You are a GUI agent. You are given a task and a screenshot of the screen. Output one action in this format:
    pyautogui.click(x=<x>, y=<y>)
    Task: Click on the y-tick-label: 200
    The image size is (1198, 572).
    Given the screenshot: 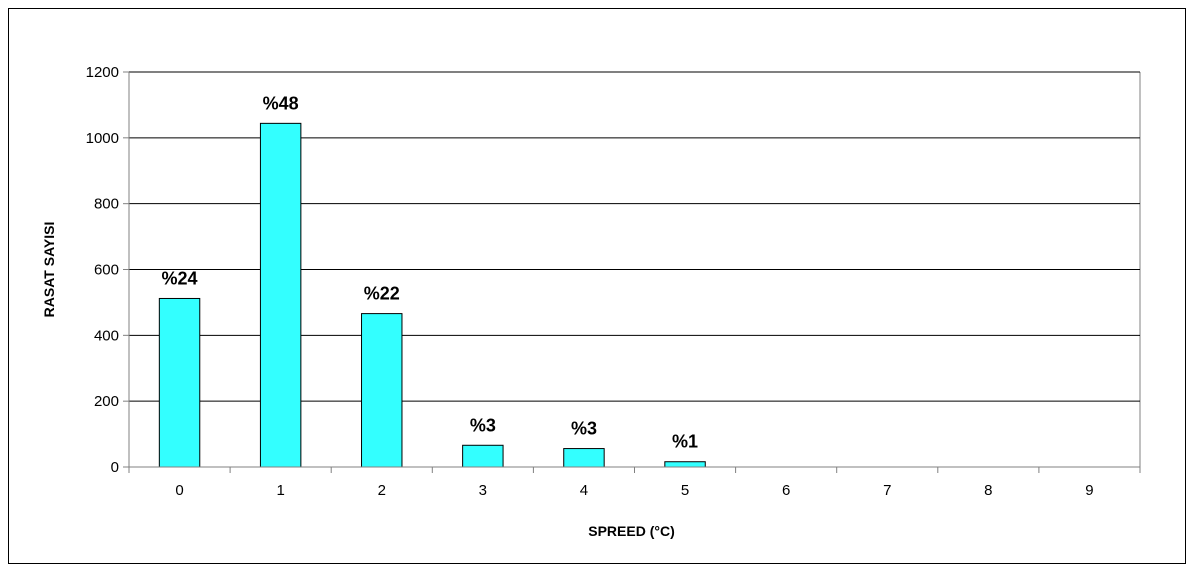 What is the action you would take?
    pyautogui.click(x=106, y=401)
    